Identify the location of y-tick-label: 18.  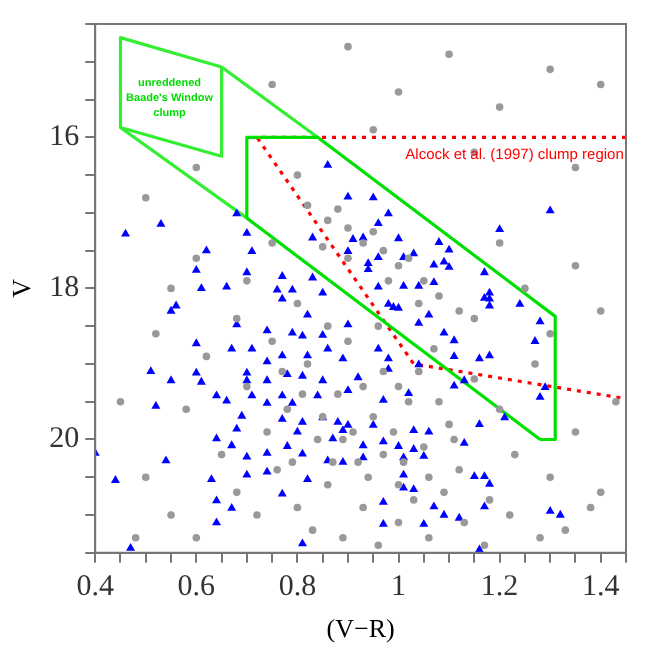
(64, 288).